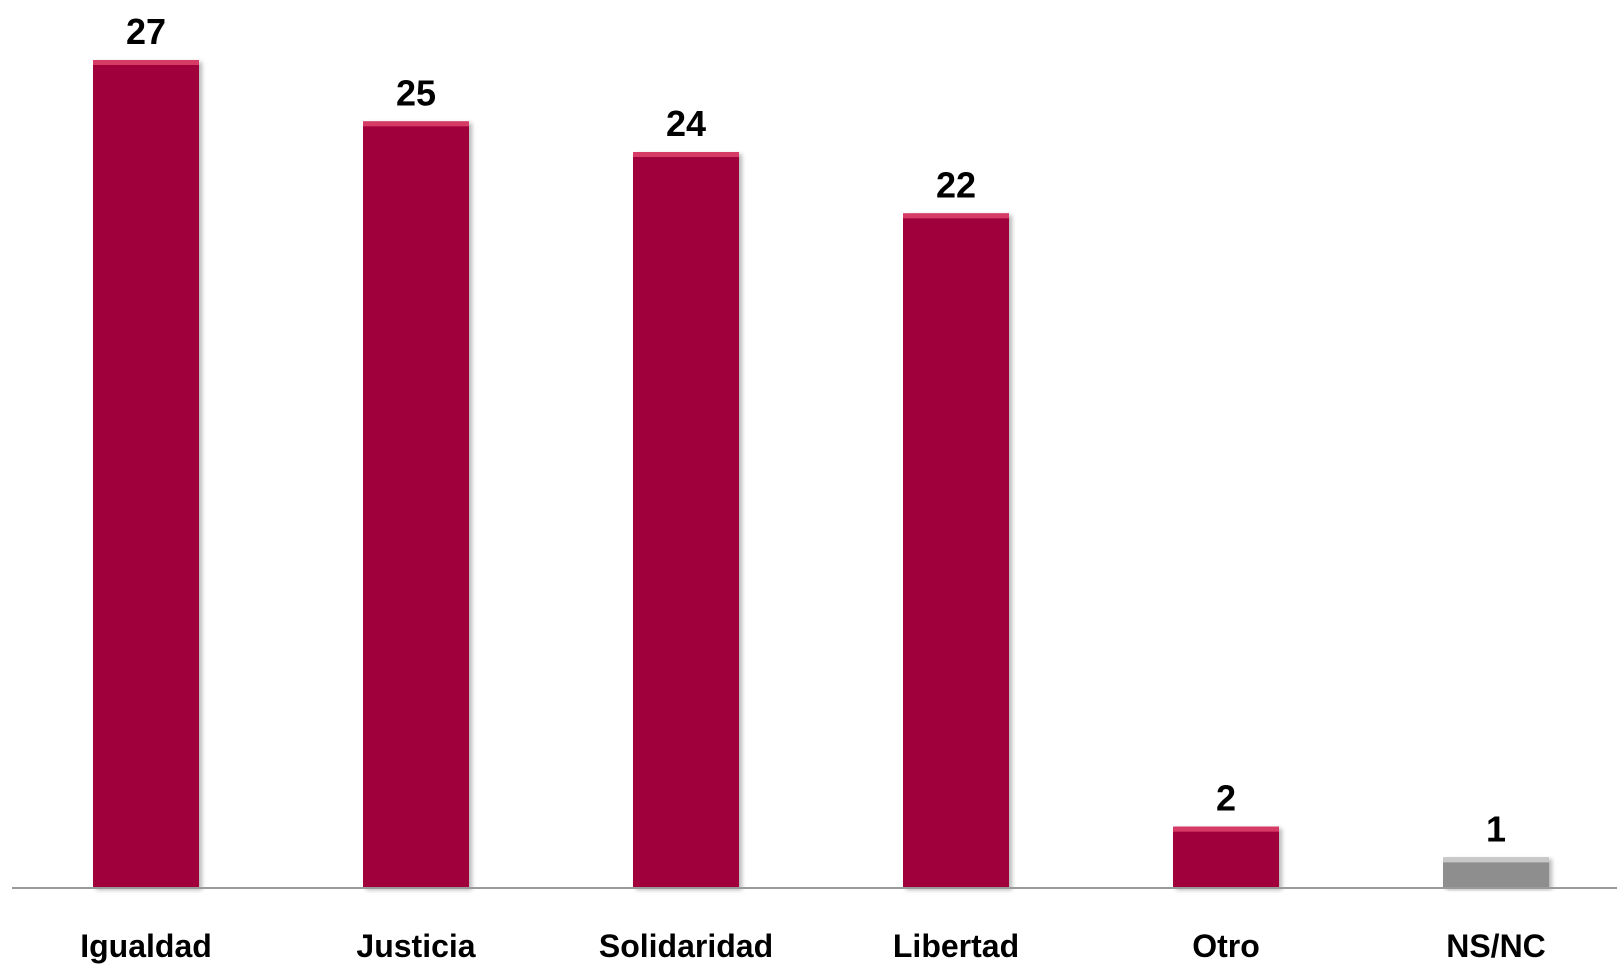  Describe the element at coordinates (1226, 798) in the screenshot. I see `data-label-otro: 2` at that location.